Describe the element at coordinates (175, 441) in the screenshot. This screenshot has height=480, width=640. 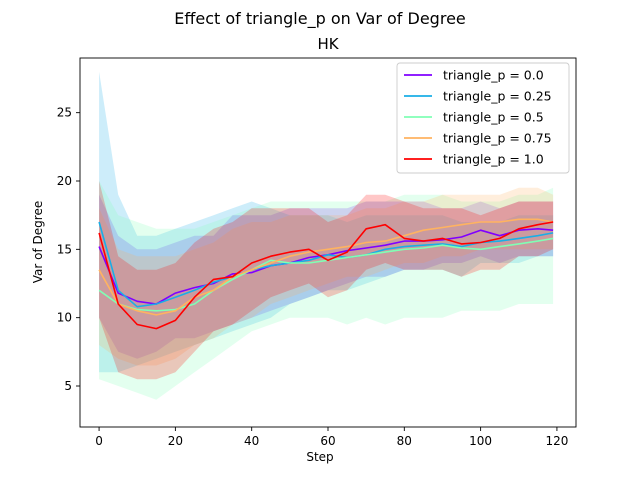
I see `x-tick-label: 20` at that location.